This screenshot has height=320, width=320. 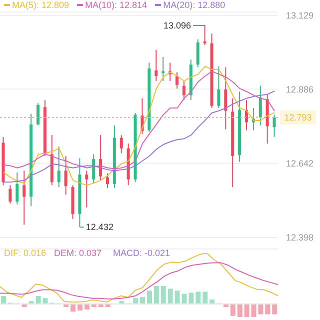 What do you see at coordinates (40, 5) in the screenshot?
I see `legend-label: MA(5): 12.809` at bounding box center [40, 5].